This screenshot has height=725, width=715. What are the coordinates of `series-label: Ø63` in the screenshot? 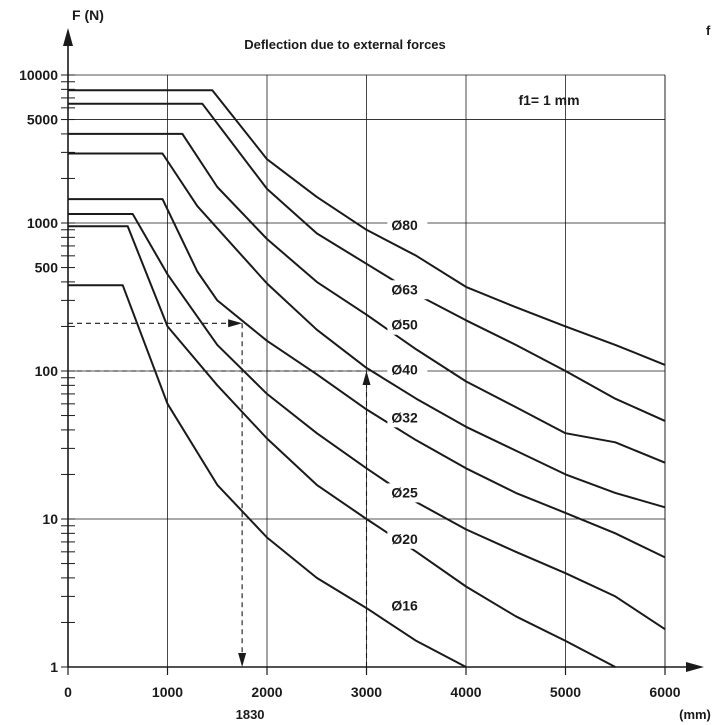 It's located at (404, 289).